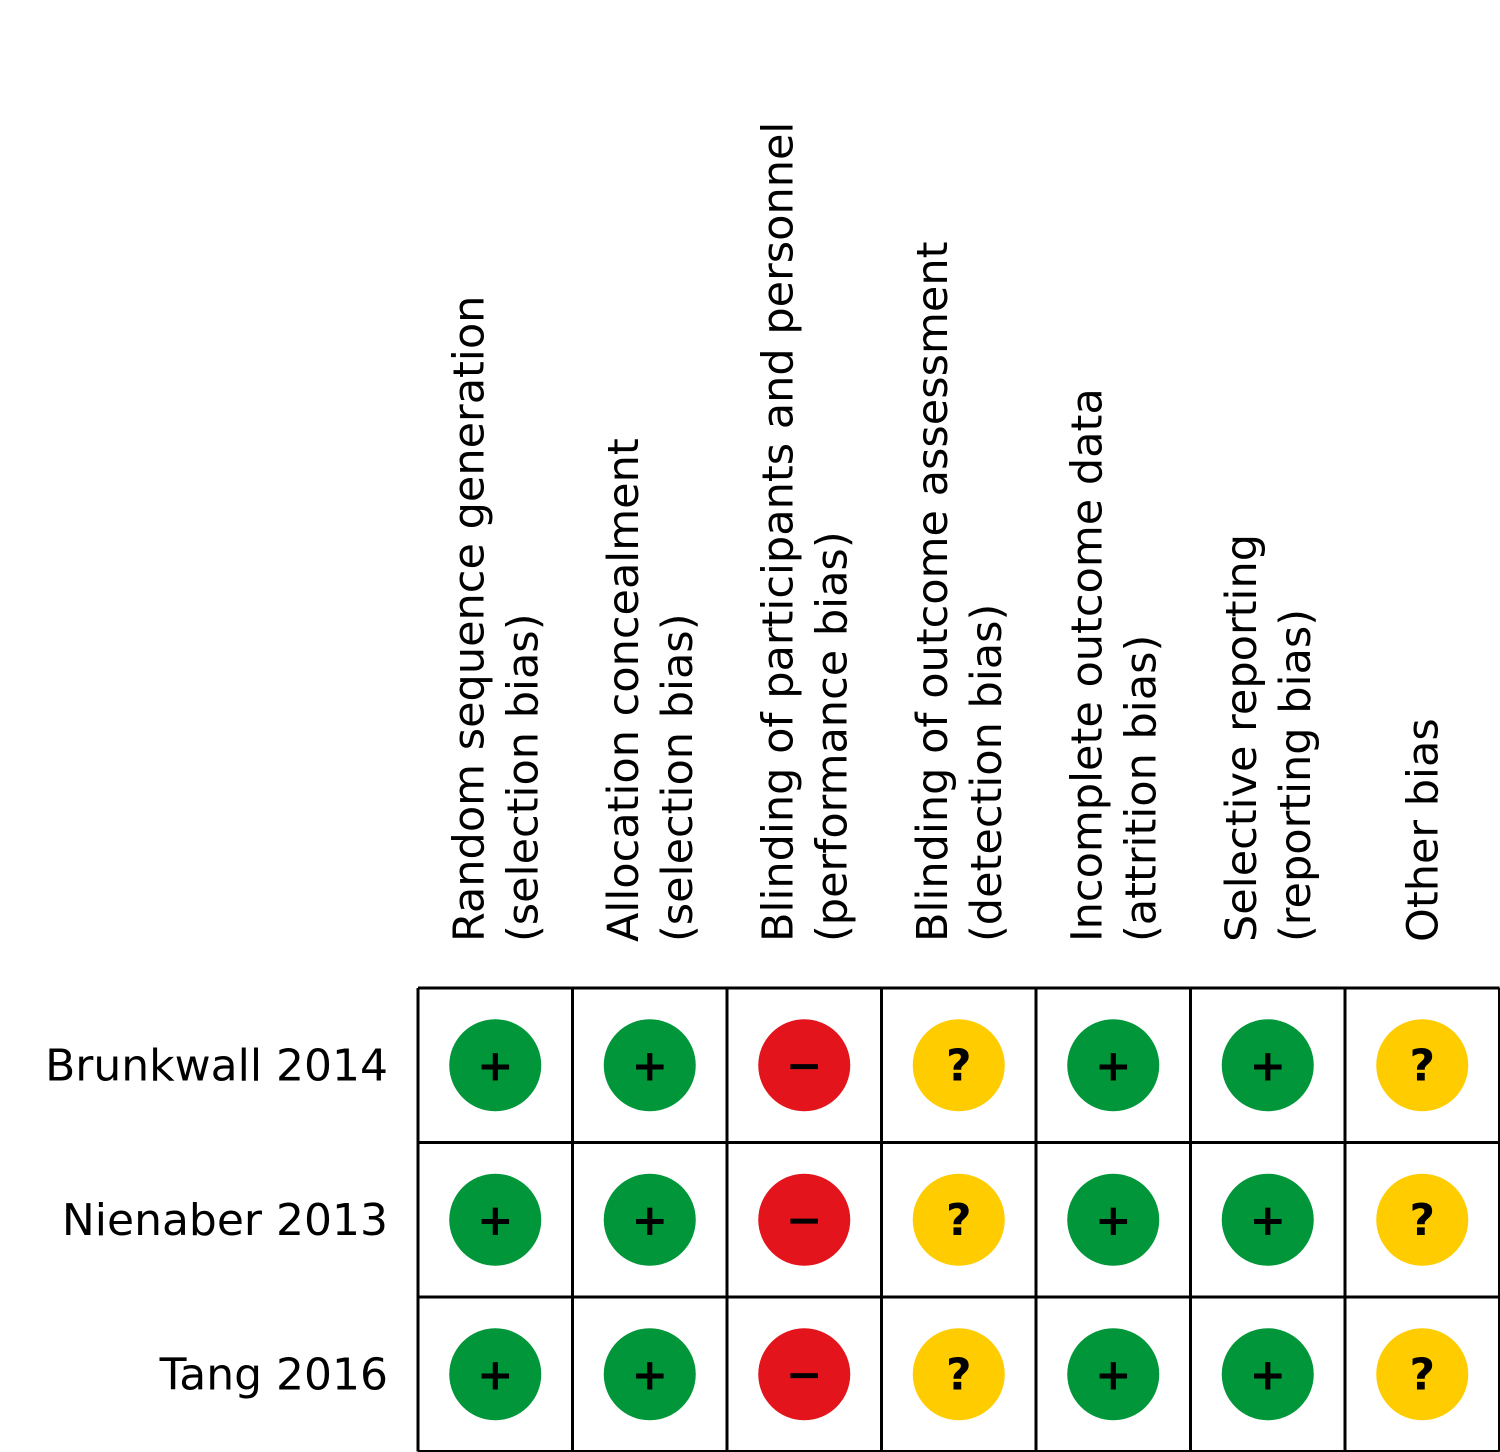 This screenshot has width=1500, height=1452. What do you see at coordinates (1296, 775) in the screenshot?
I see `column-label-6-line-2: (reporting bias)` at bounding box center [1296, 775].